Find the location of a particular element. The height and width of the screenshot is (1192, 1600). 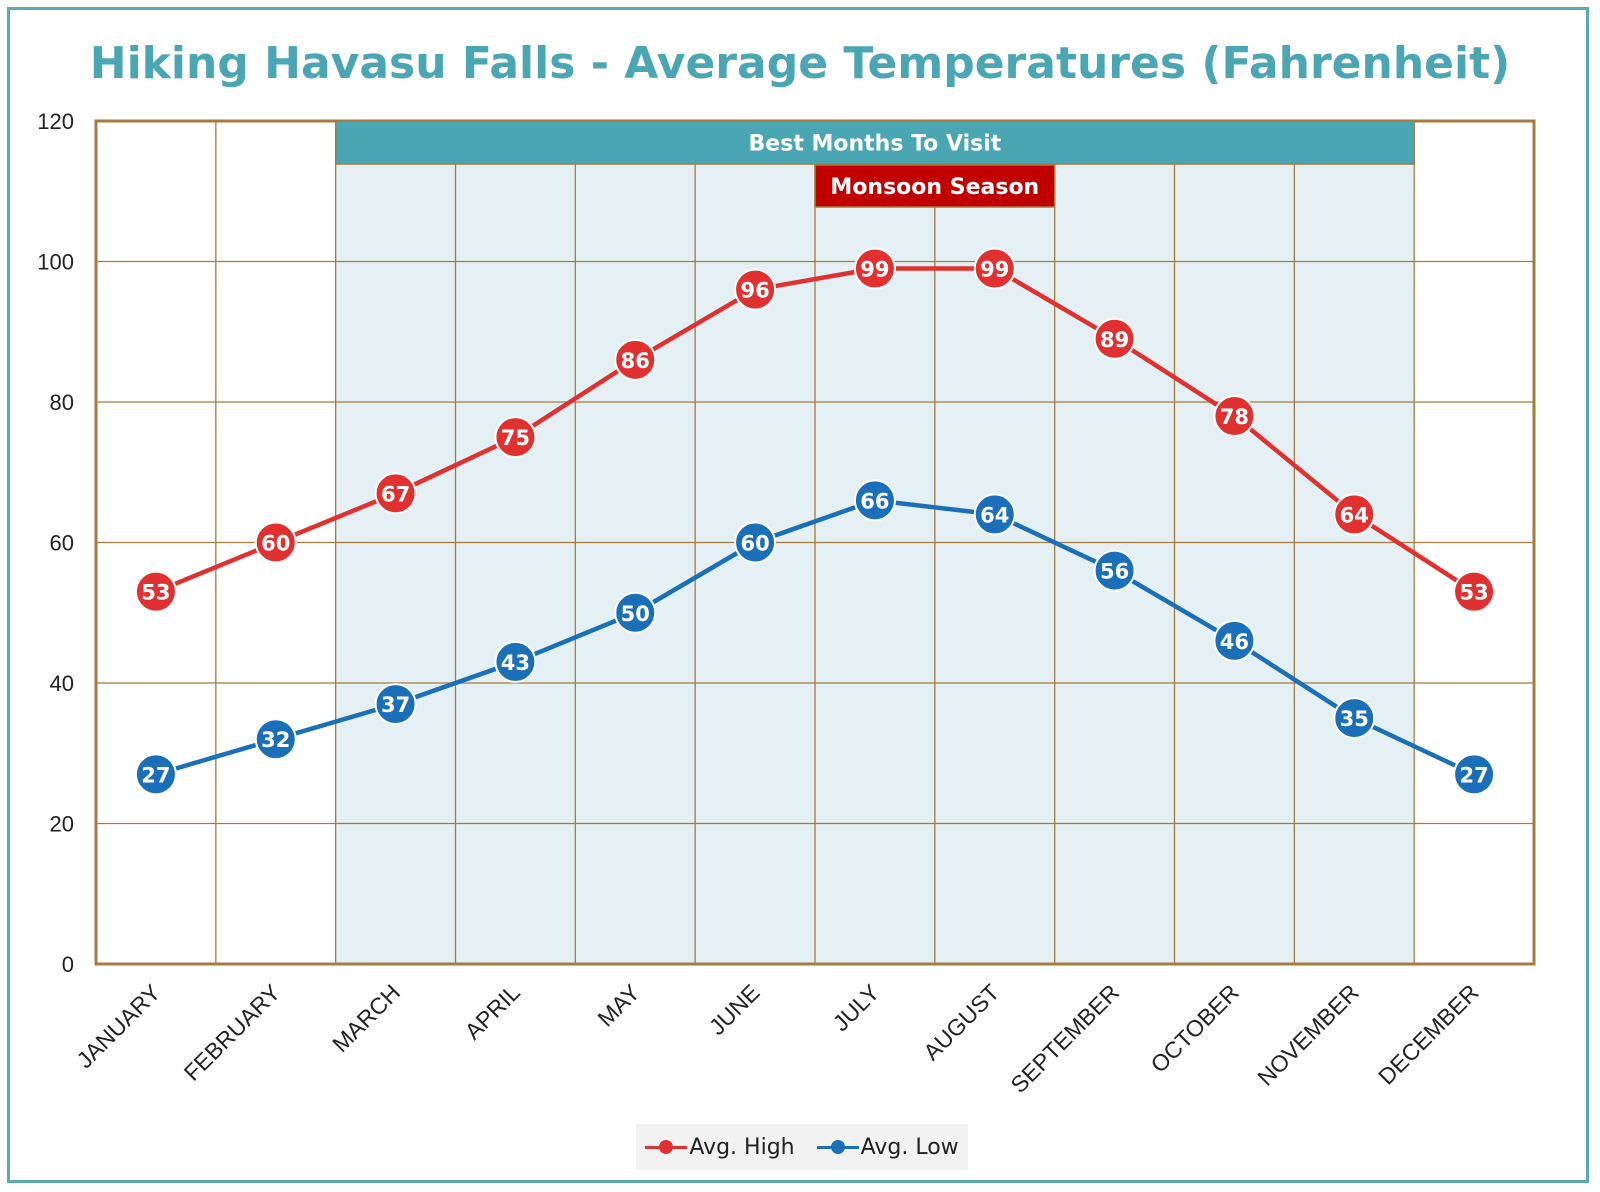

y-tick-label: 60 is located at coordinates (62, 543).